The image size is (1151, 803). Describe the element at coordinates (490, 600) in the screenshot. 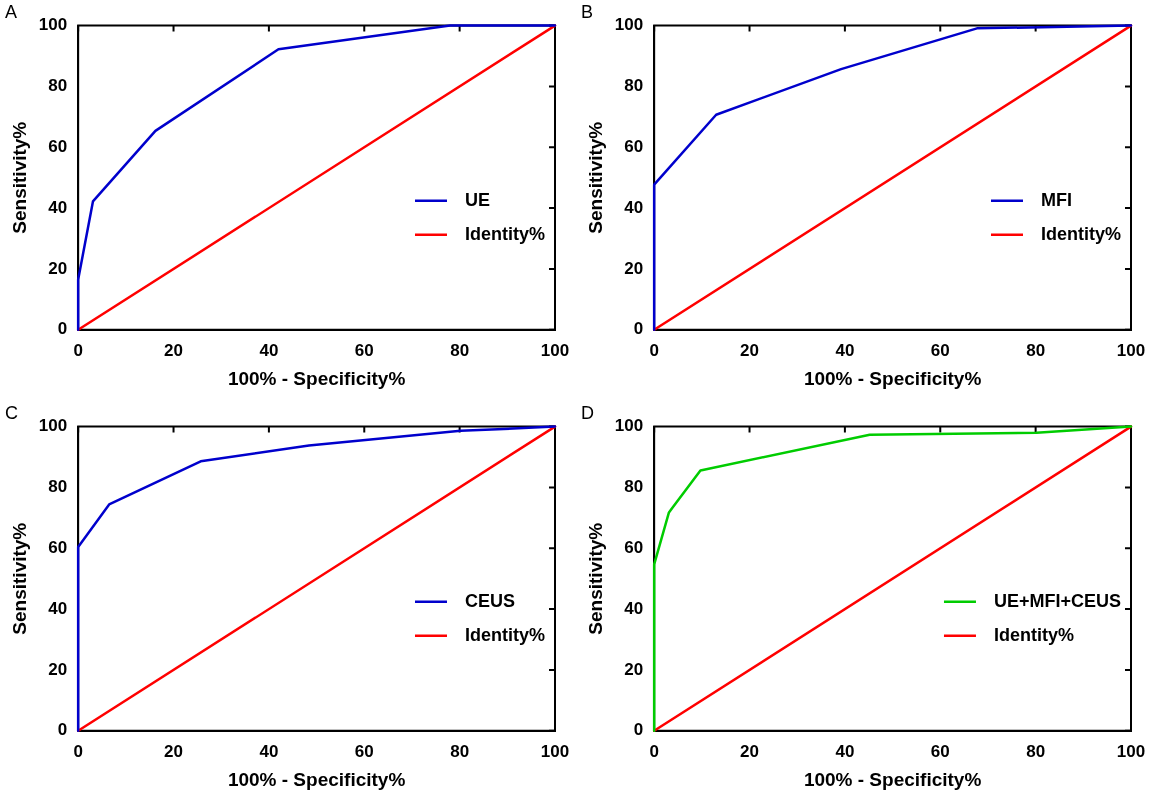

I see `legend-label: CEUS` at that location.